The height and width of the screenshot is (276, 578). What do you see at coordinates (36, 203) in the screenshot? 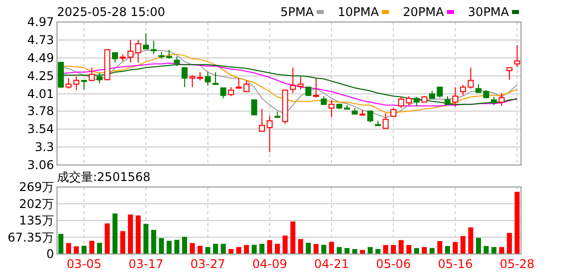
I see `y-tick-label: 202万` at bounding box center [36, 203].